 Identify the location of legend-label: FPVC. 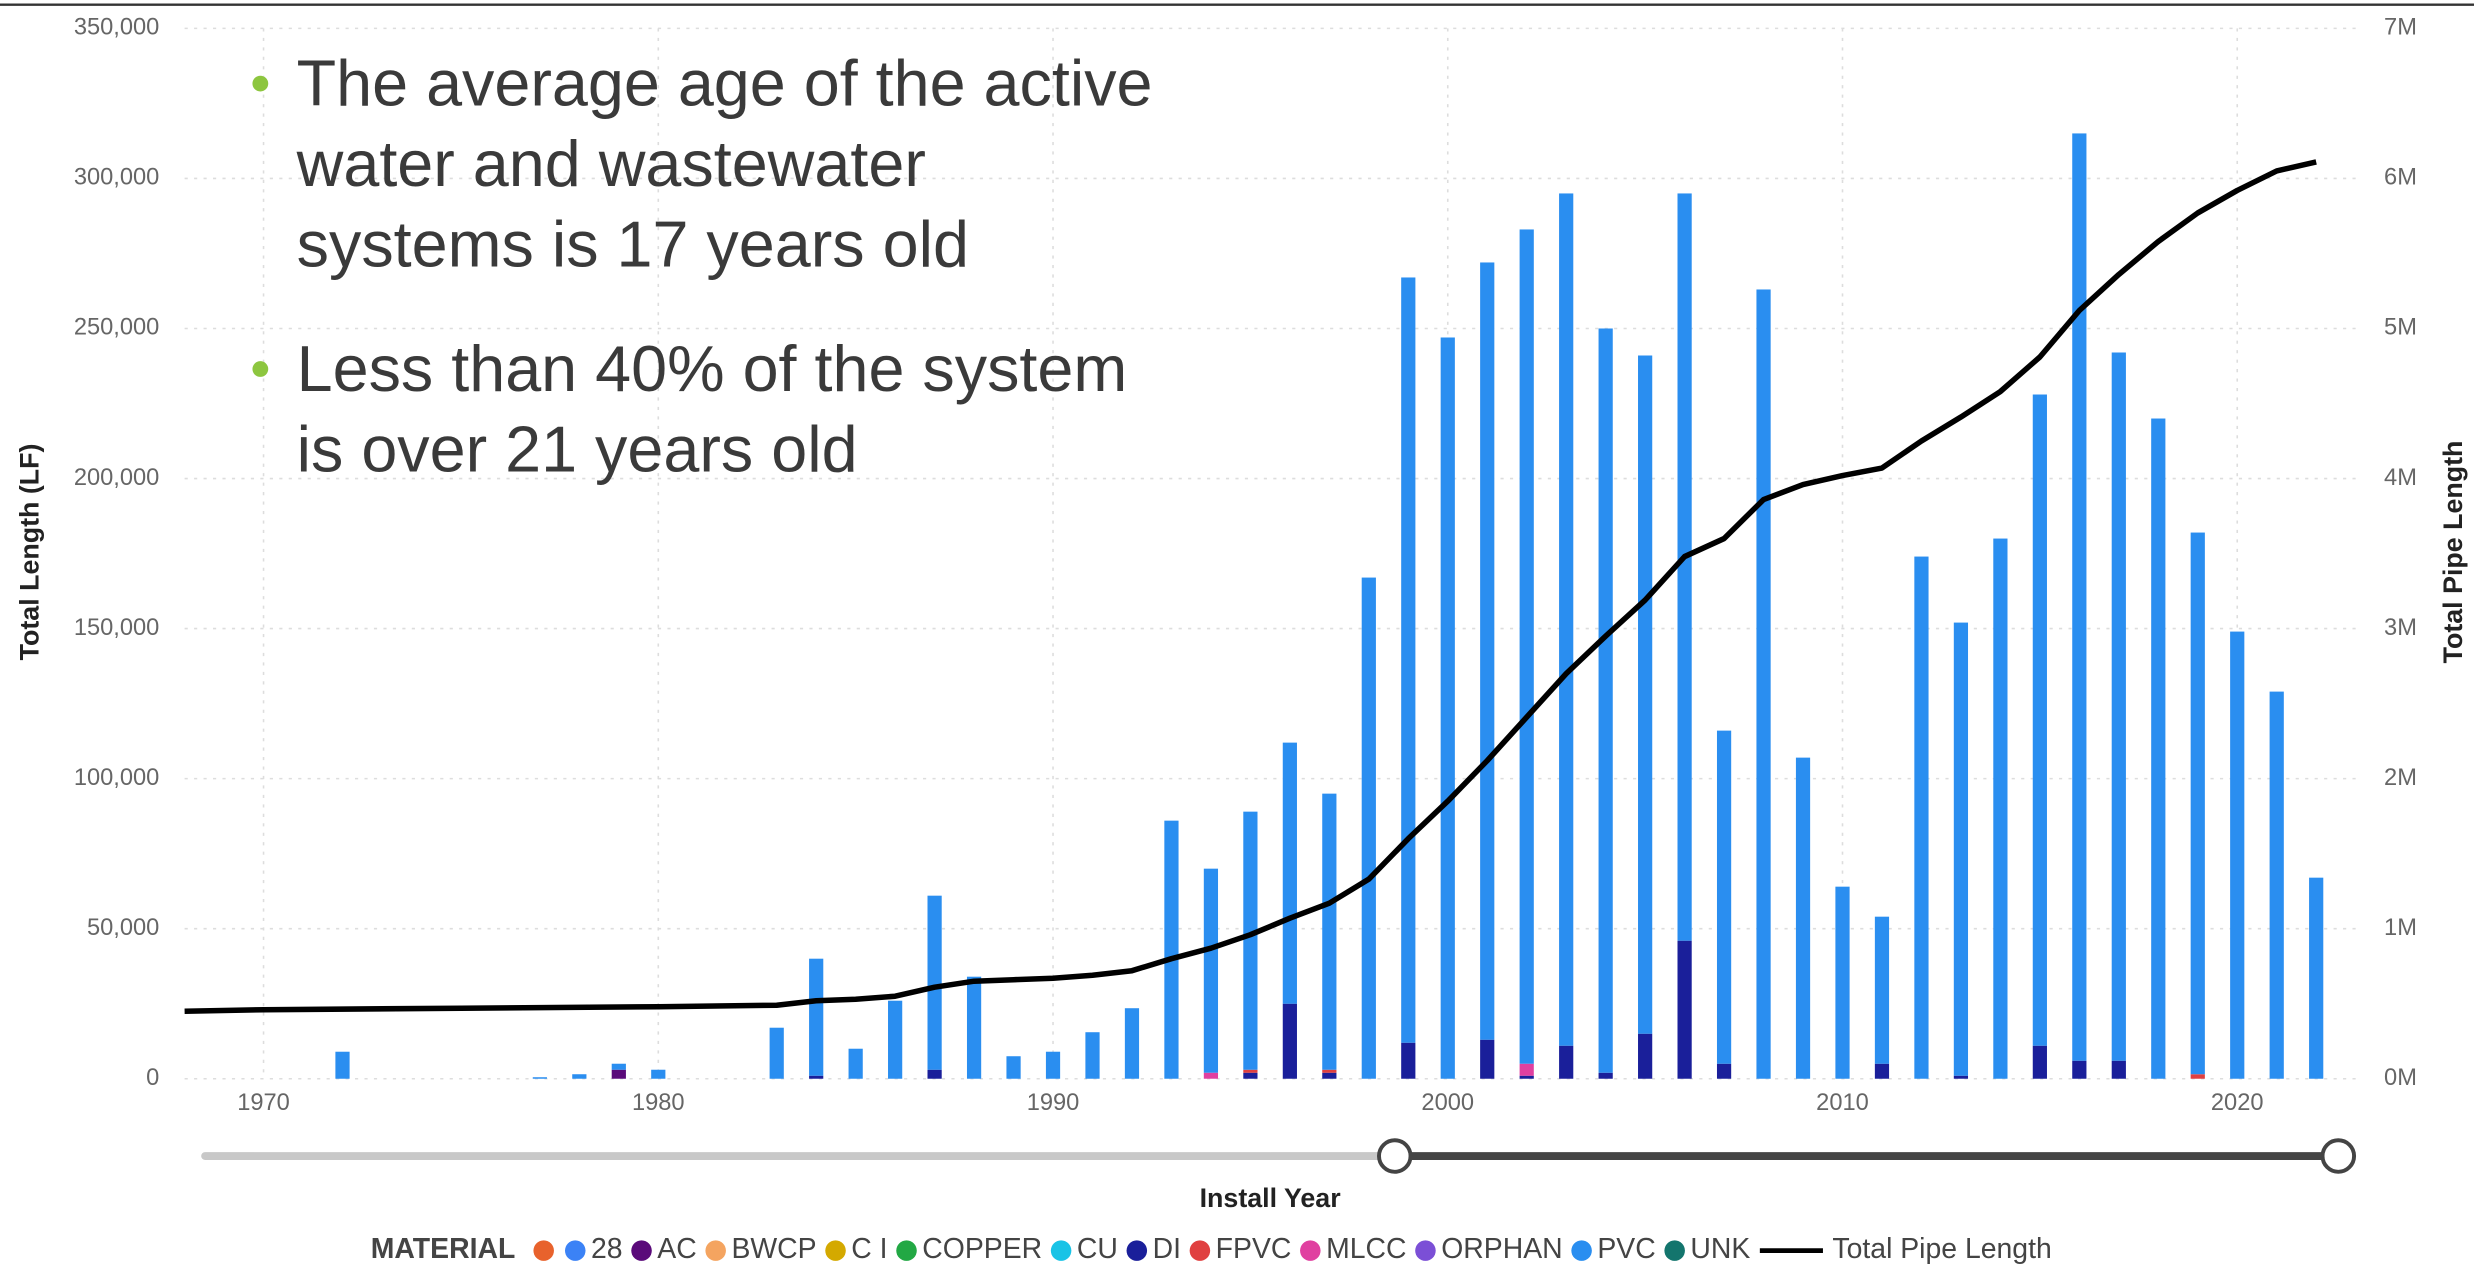
(1254, 1249).